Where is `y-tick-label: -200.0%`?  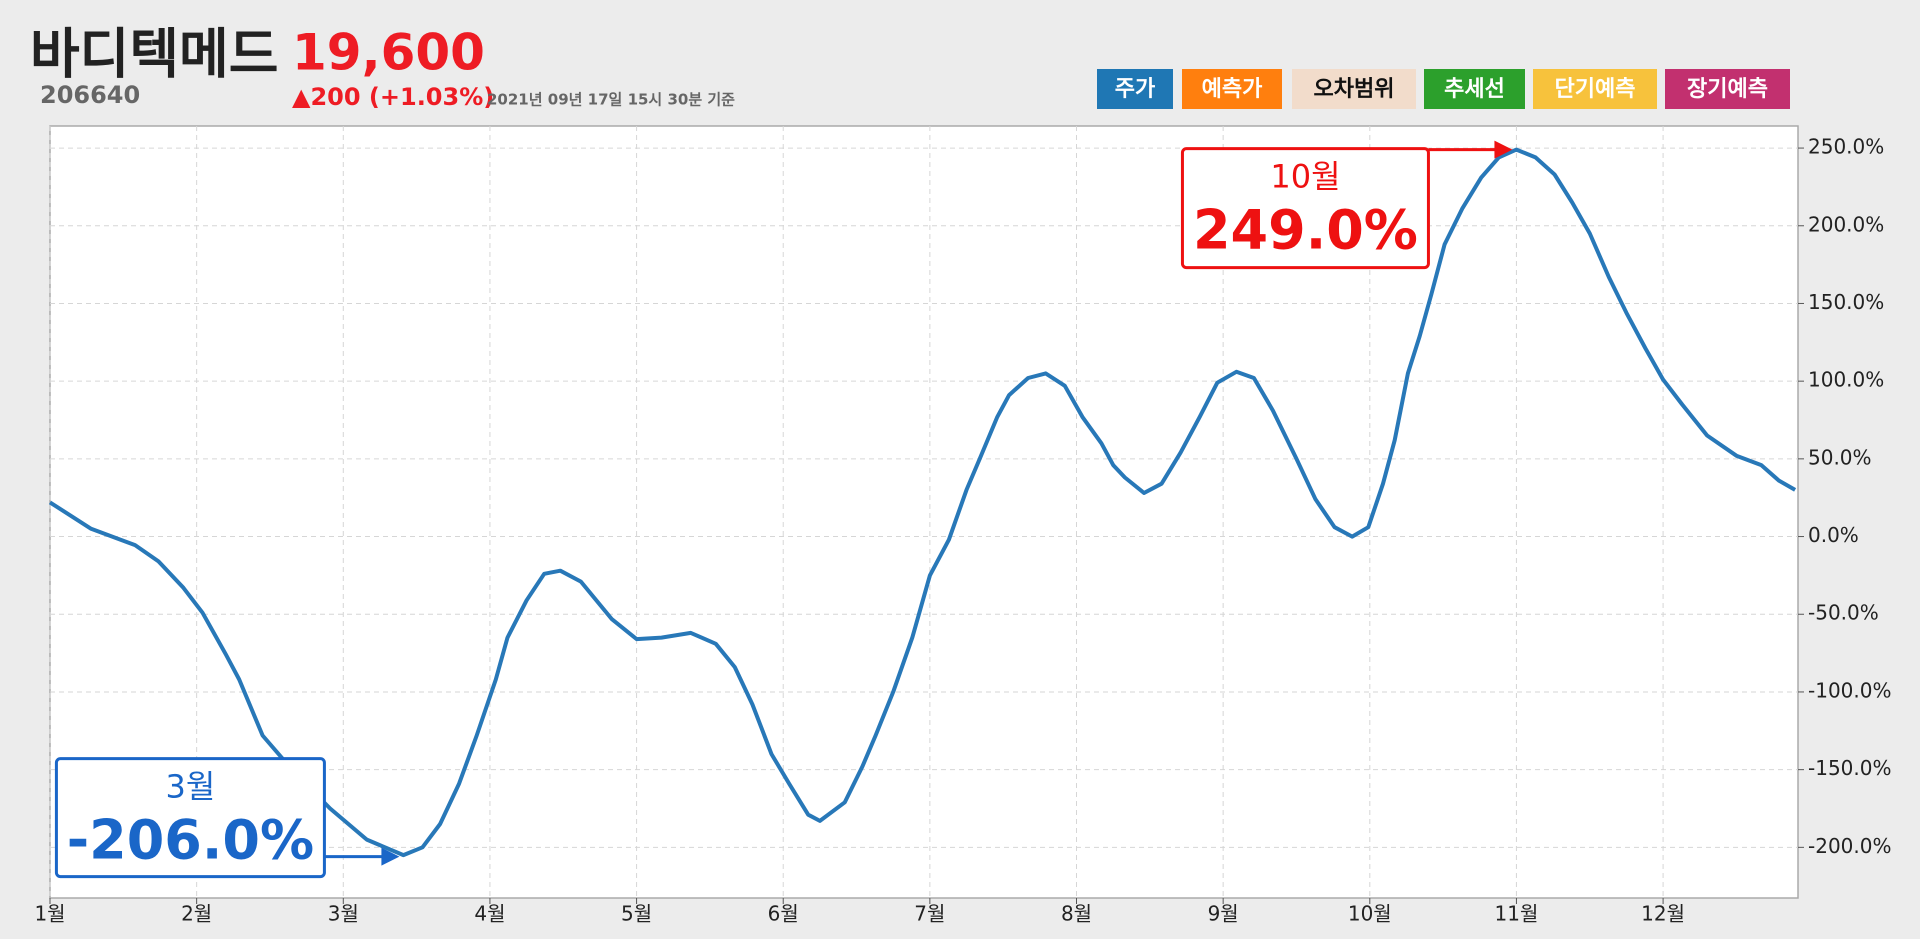 y-tick-label: -200.0% is located at coordinates (1849, 846).